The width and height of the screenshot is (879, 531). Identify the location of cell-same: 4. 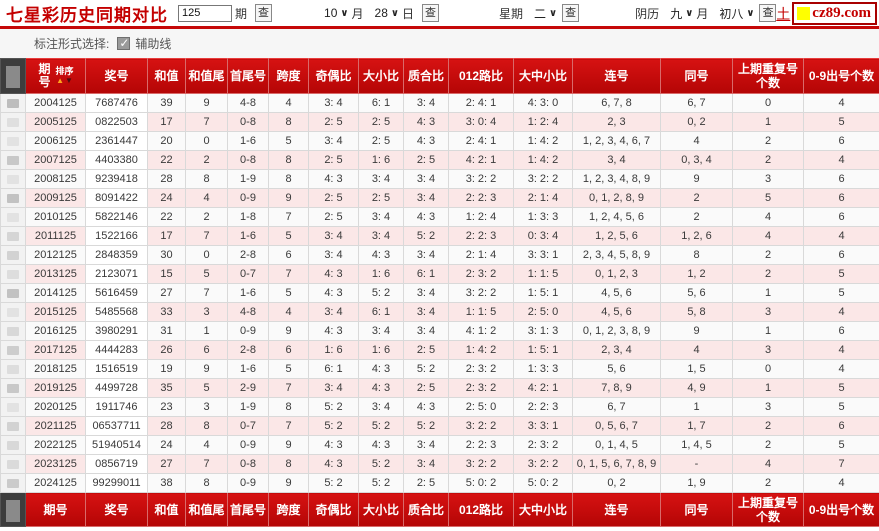
(696, 350).